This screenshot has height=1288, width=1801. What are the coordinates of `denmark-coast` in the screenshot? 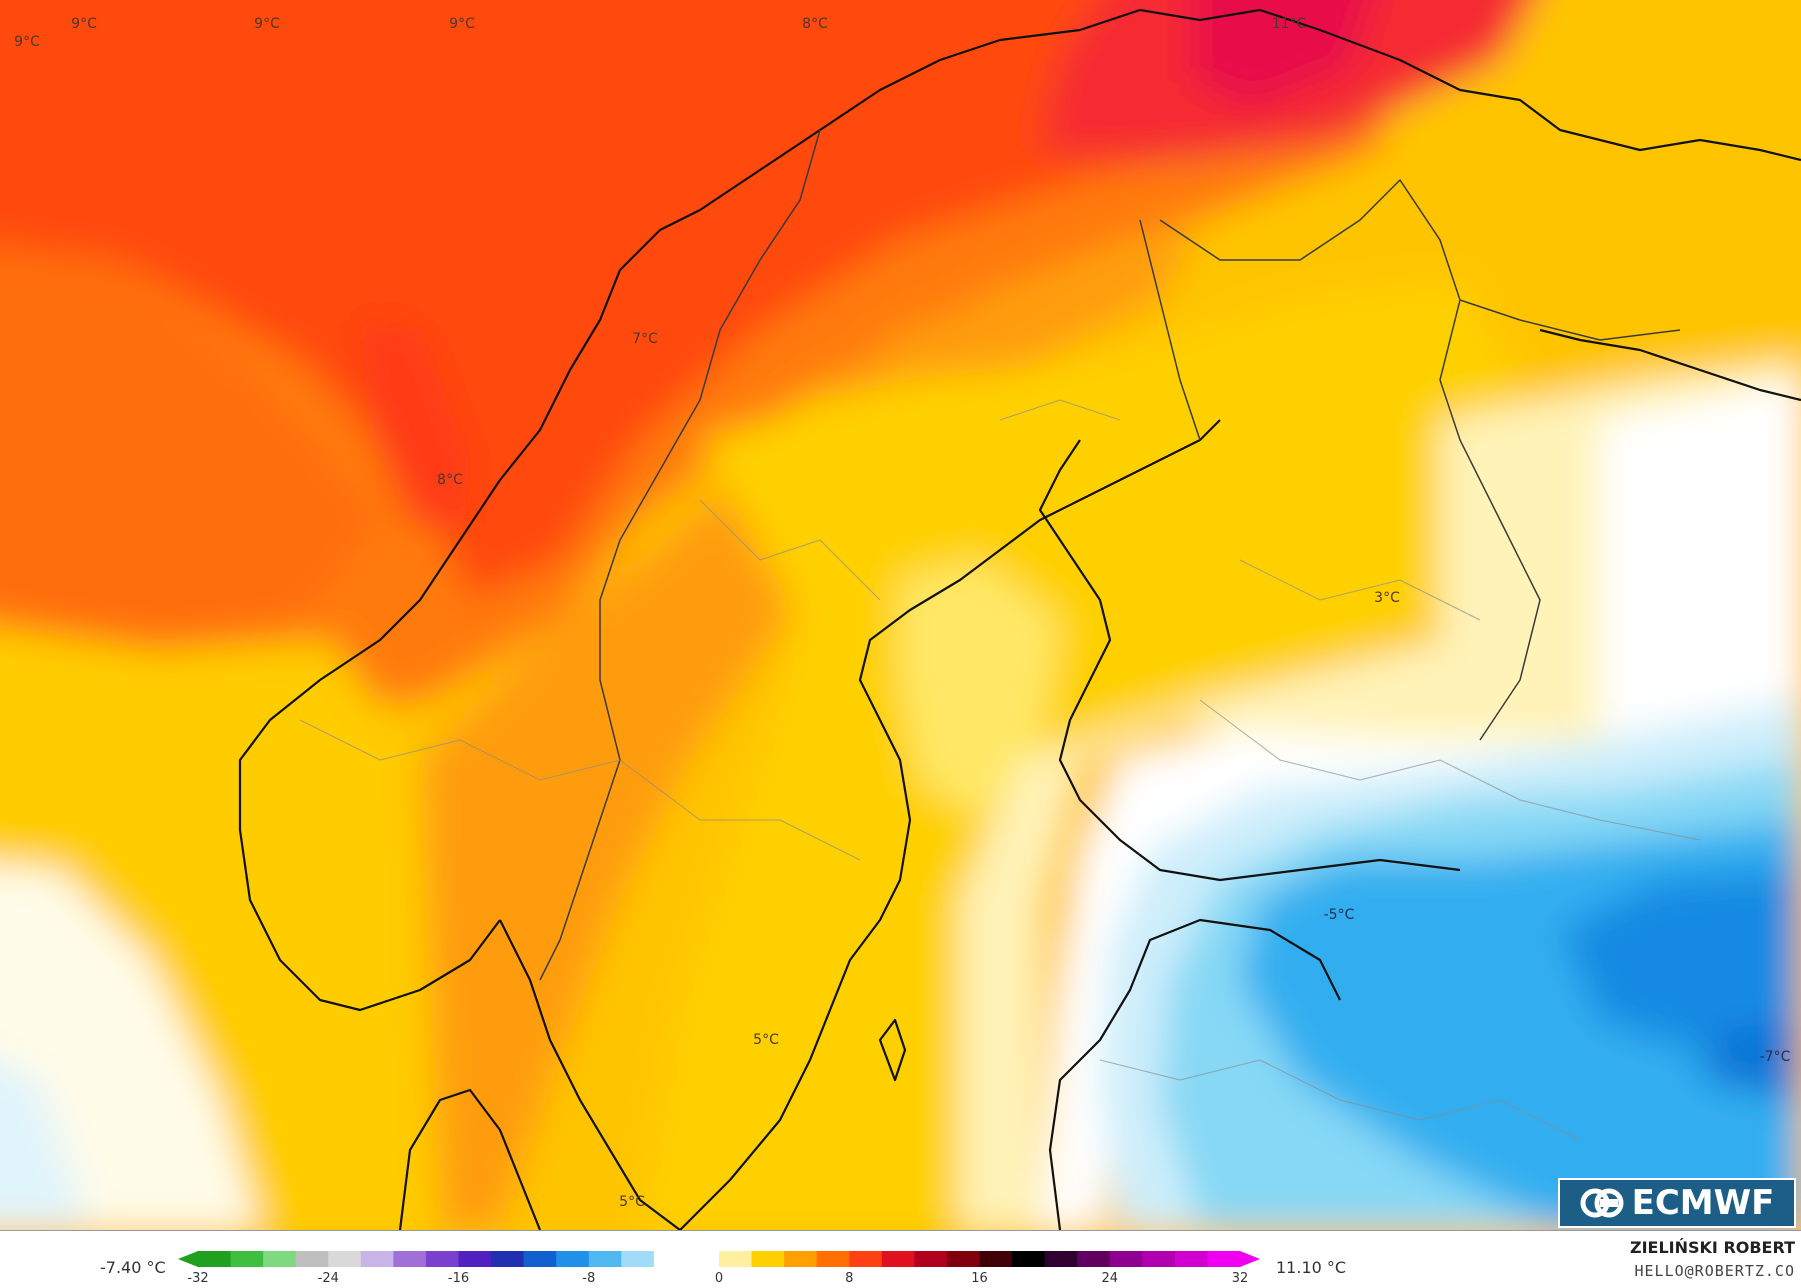 It's located at (470, 1159).